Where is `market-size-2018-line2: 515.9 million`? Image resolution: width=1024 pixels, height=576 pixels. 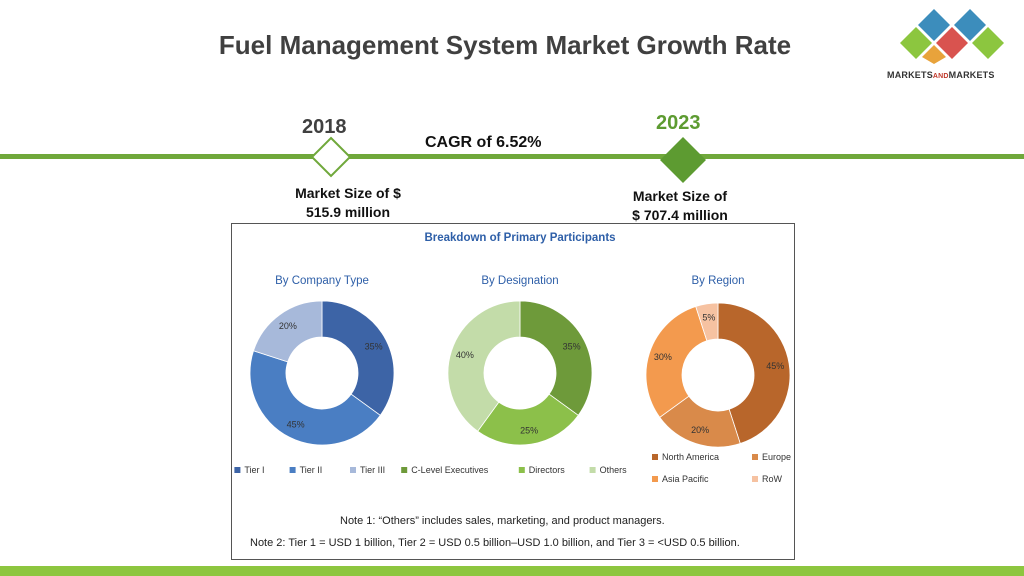
market-size-2018-line2: 515.9 million is located at coordinates (348, 212).